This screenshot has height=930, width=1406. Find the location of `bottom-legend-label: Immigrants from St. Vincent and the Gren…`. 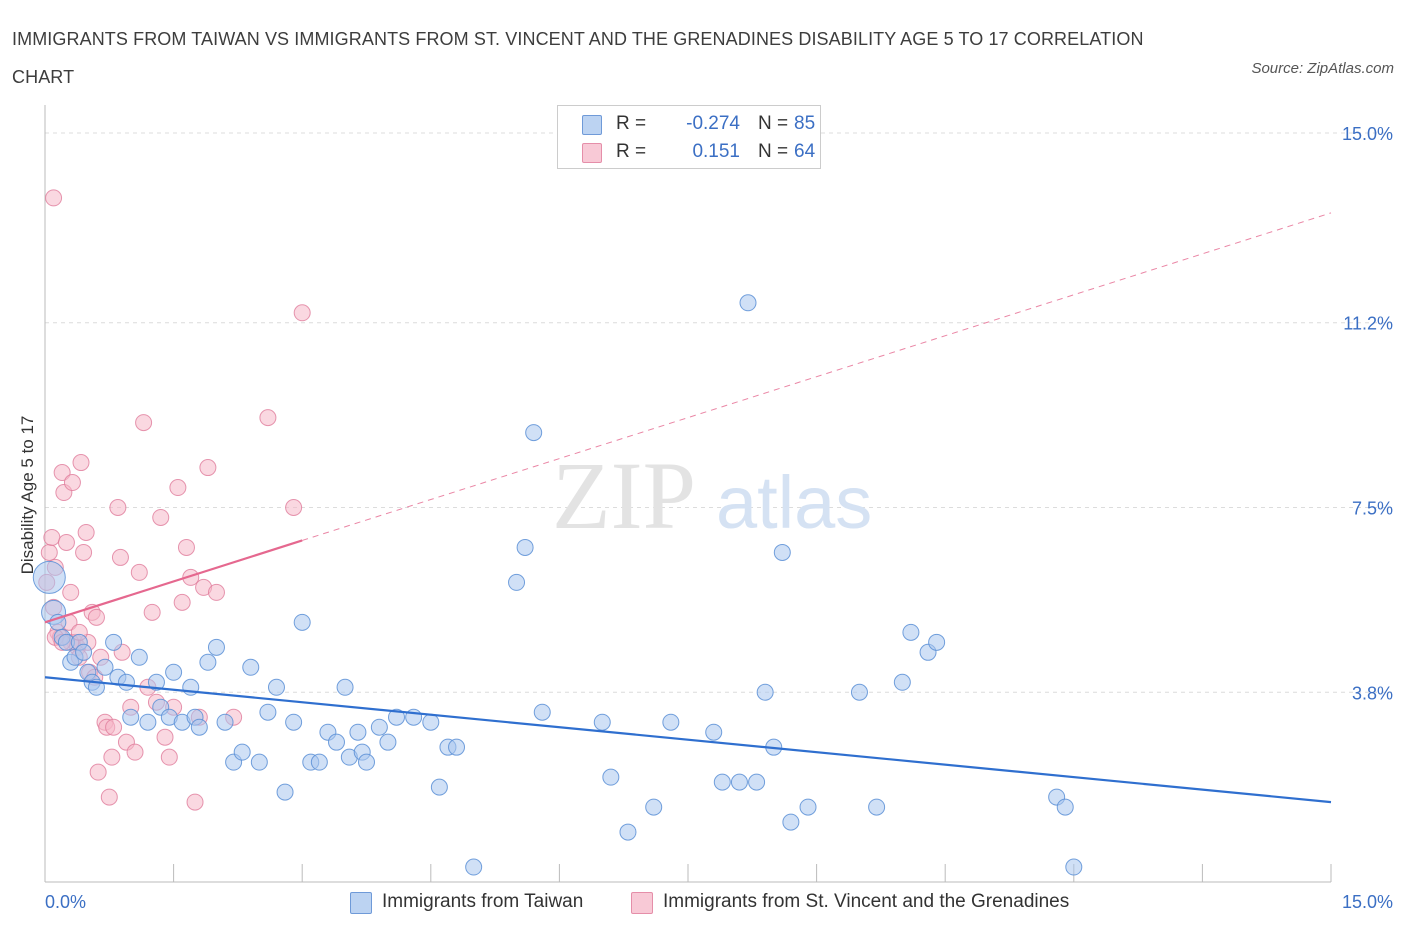

bottom-legend-label: Immigrants from St. Vincent and the Gren… is located at coordinates (866, 901).